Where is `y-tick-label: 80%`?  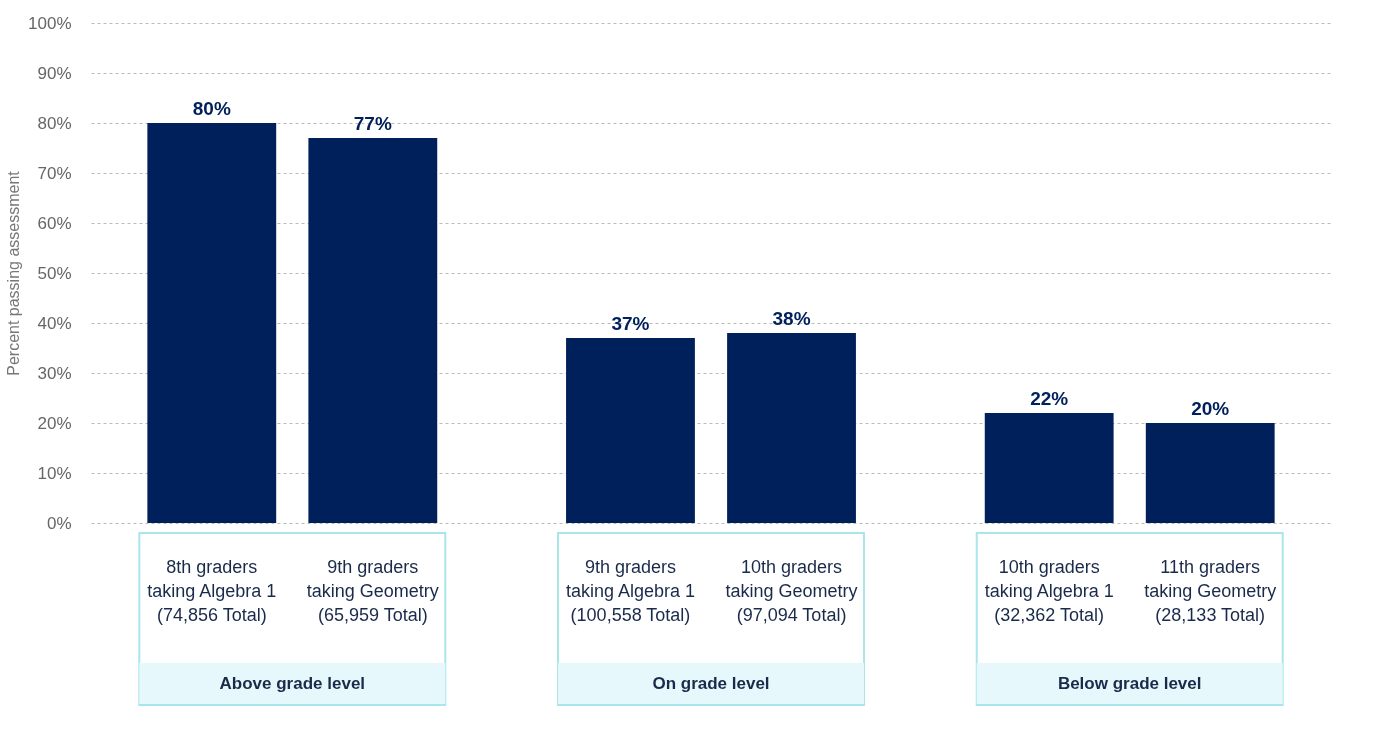
y-tick-label: 80% is located at coordinates (54, 123).